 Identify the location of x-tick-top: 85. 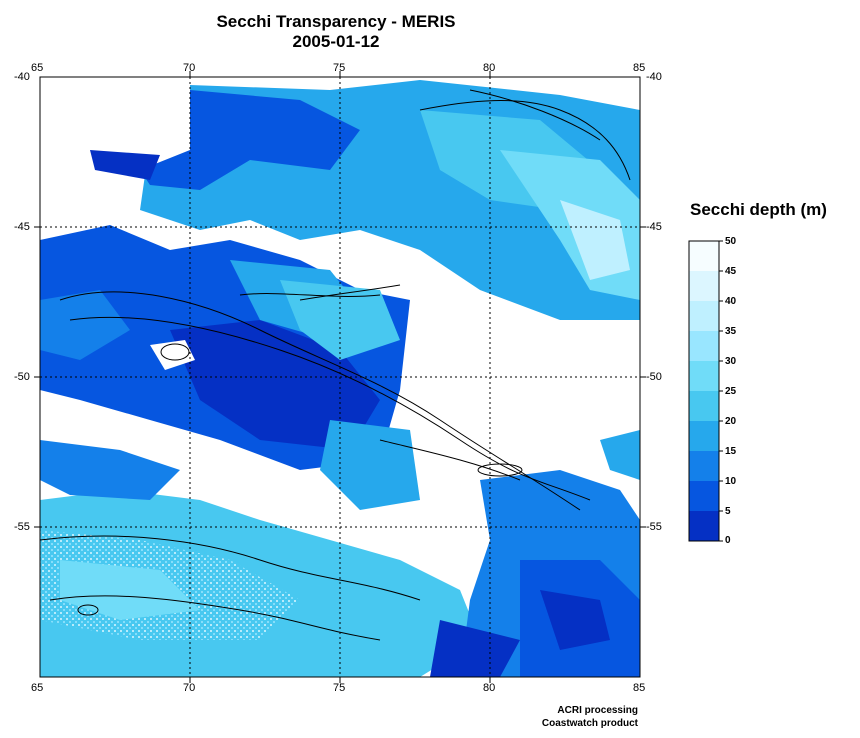
(639, 68).